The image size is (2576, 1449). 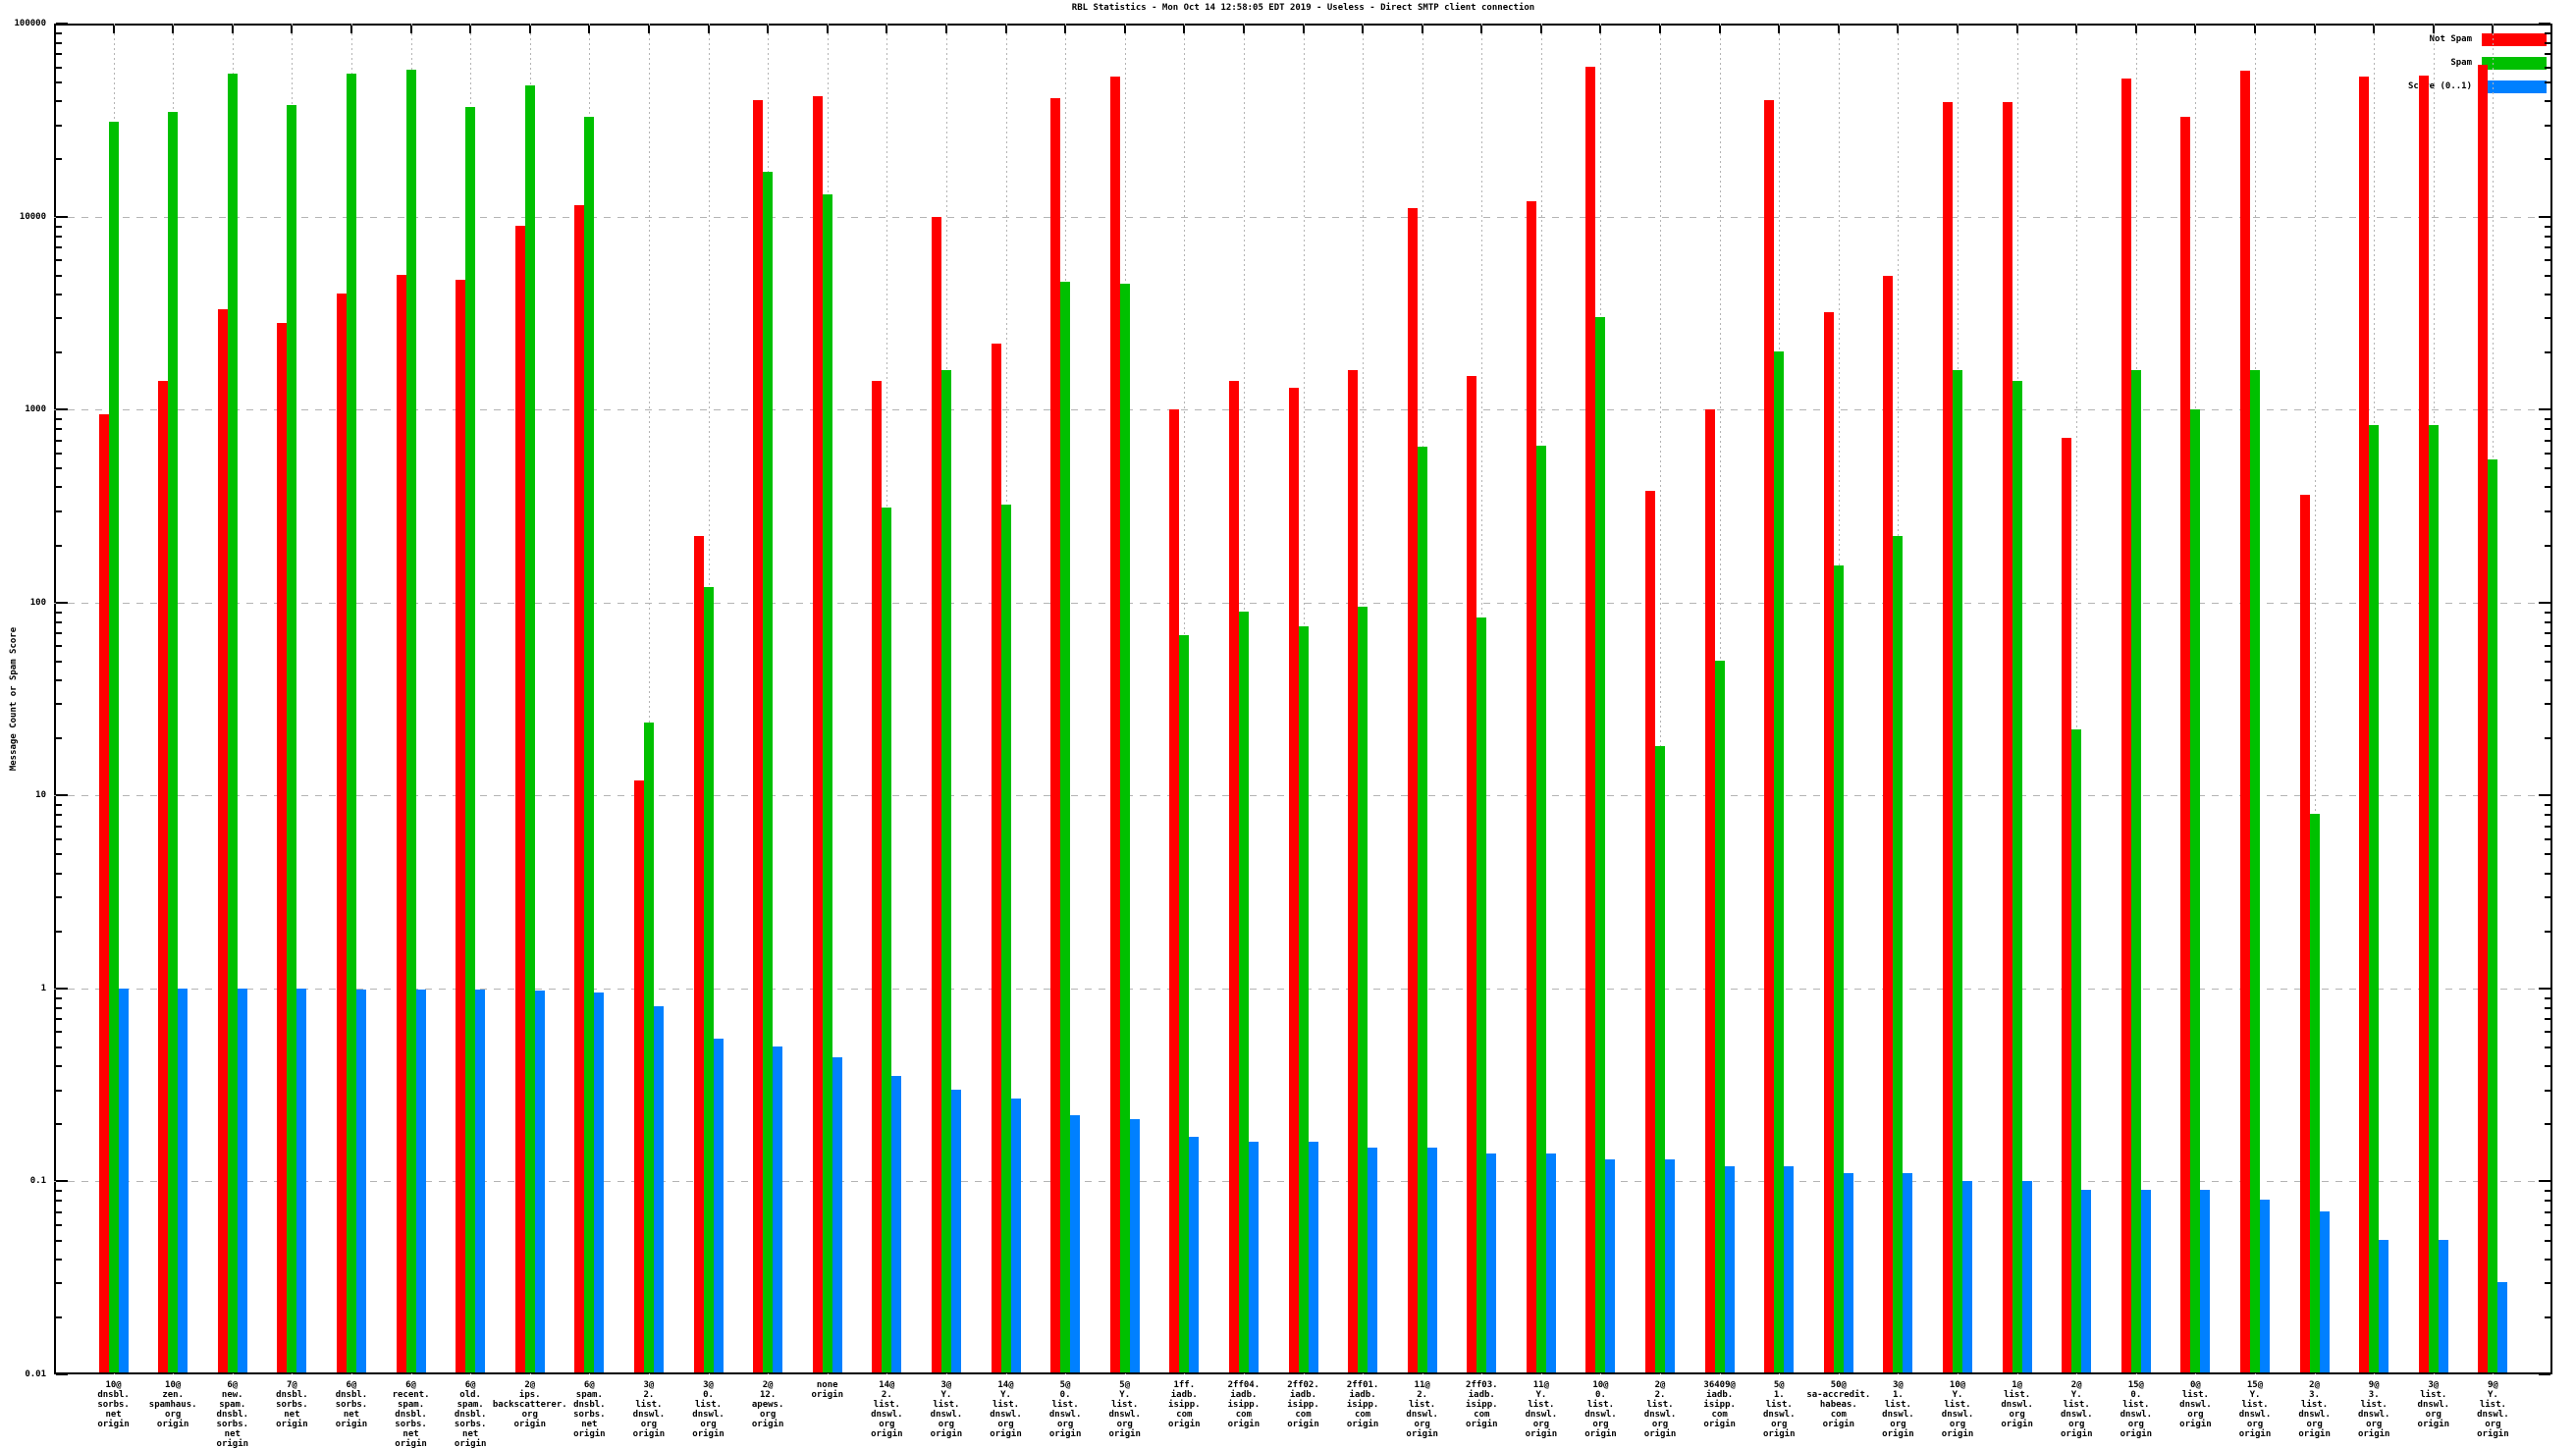 What do you see at coordinates (768, 1395) in the screenshot?
I see `x-category-label-line: 12.` at bounding box center [768, 1395].